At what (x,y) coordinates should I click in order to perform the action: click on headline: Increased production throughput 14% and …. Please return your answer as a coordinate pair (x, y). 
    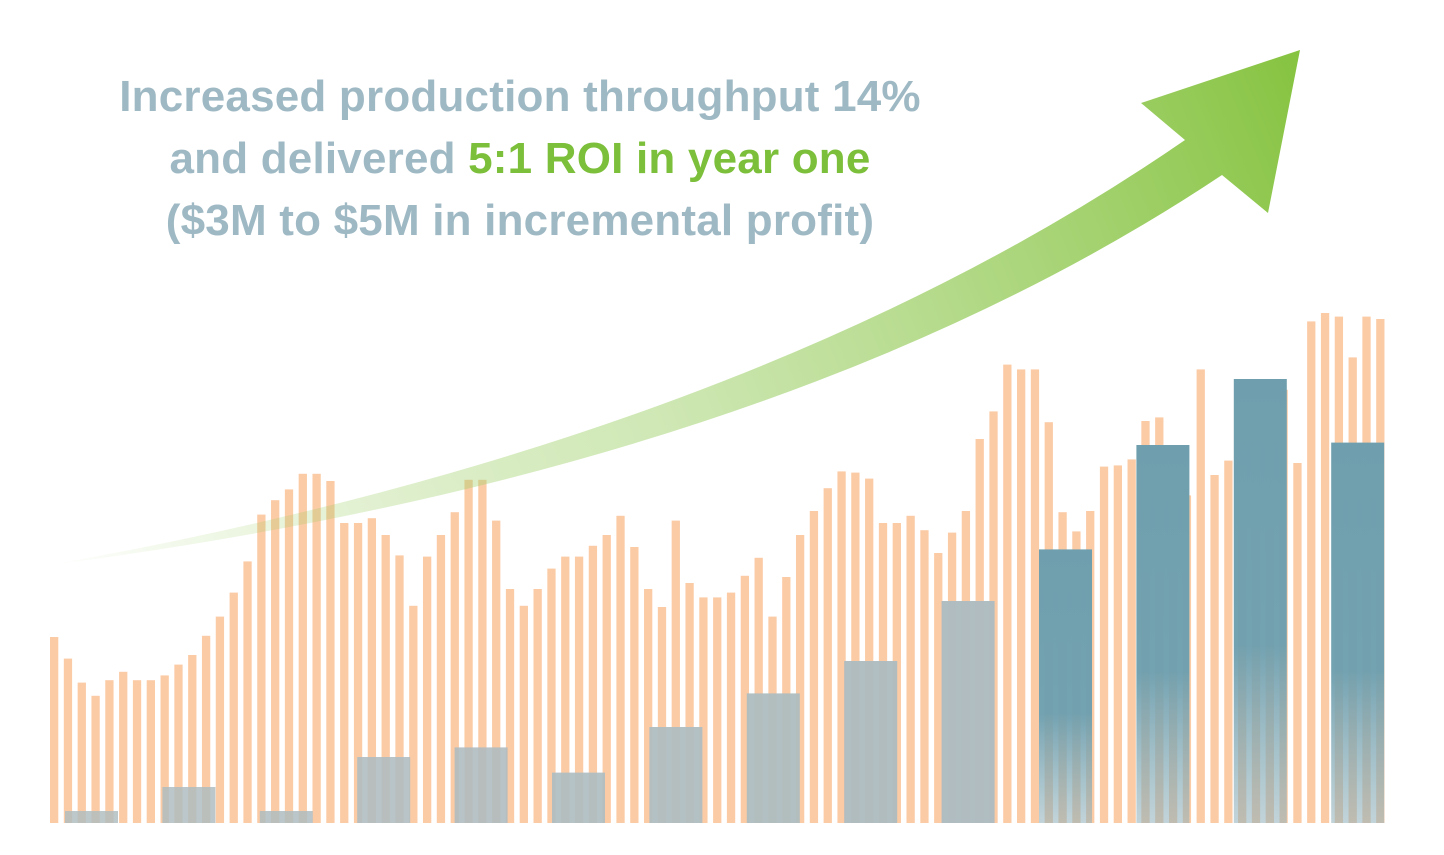
    Looking at the image, I should click on (520, 159).